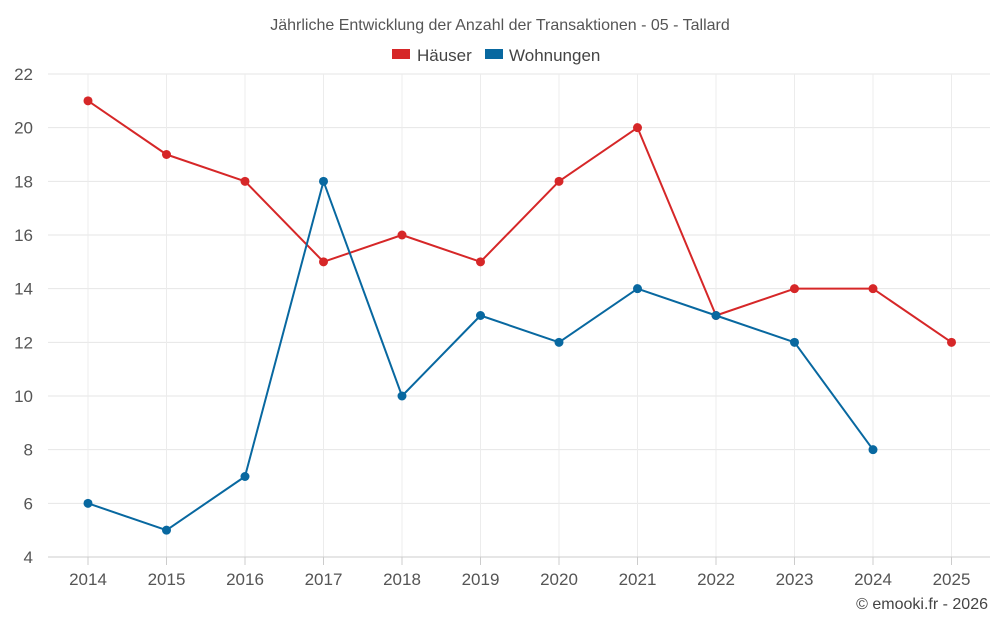 The image size is (1000, 625). I want to click on x-tick-label: 2018, so click(402, 579).